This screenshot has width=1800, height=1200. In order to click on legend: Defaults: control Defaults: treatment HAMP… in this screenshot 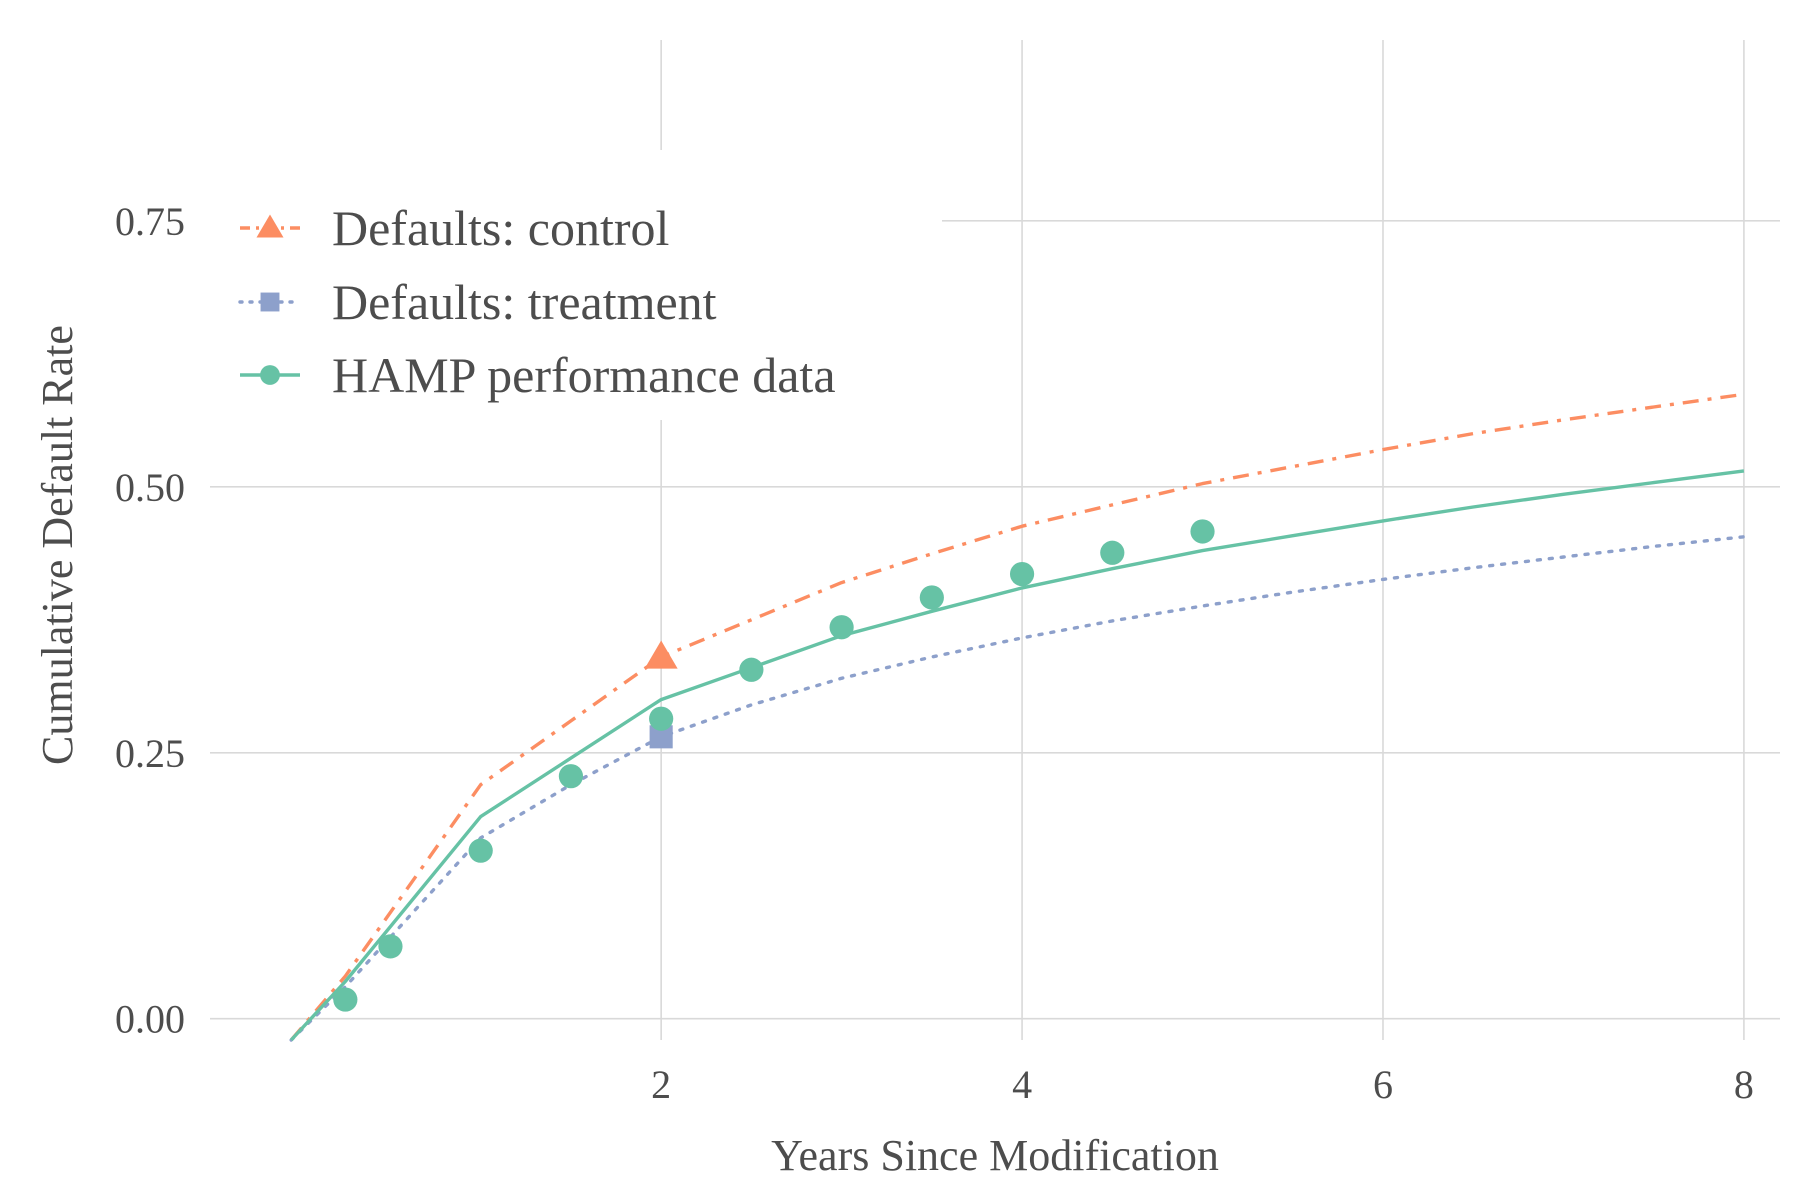, I will do `click(571, 285)`.